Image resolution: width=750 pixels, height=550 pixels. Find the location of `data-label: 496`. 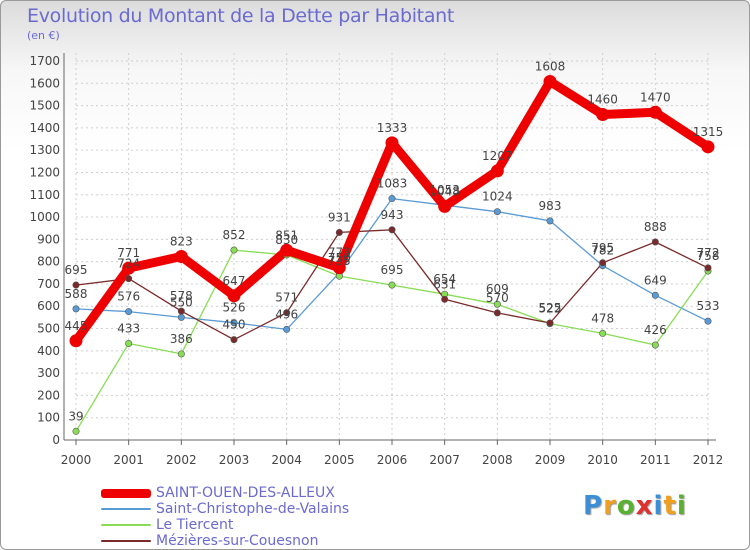

data-label: 496 is located at coordinates (286, 314).